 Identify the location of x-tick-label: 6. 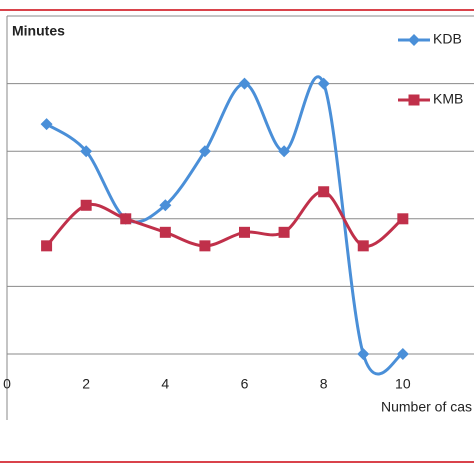
(245, 384).